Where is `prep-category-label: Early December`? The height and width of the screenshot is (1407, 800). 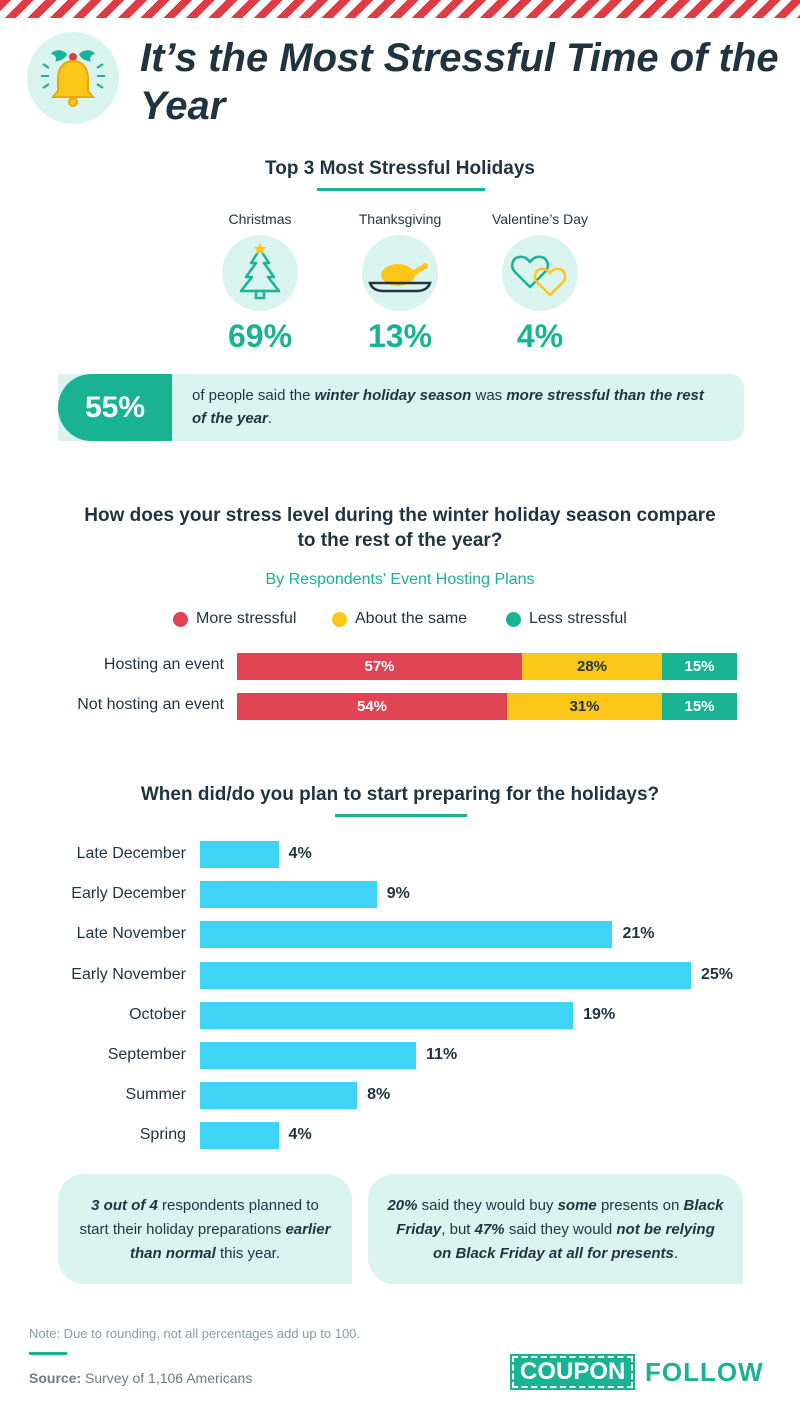 prep-category-label: Early December is located at coordinates (128, 894).